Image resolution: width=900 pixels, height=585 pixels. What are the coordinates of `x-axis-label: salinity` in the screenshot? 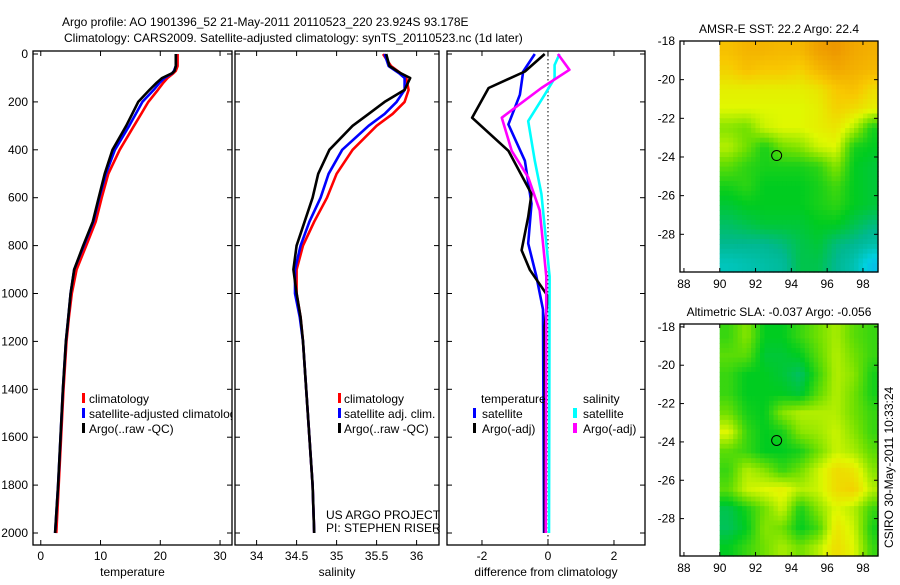 It's located at (337, 572).